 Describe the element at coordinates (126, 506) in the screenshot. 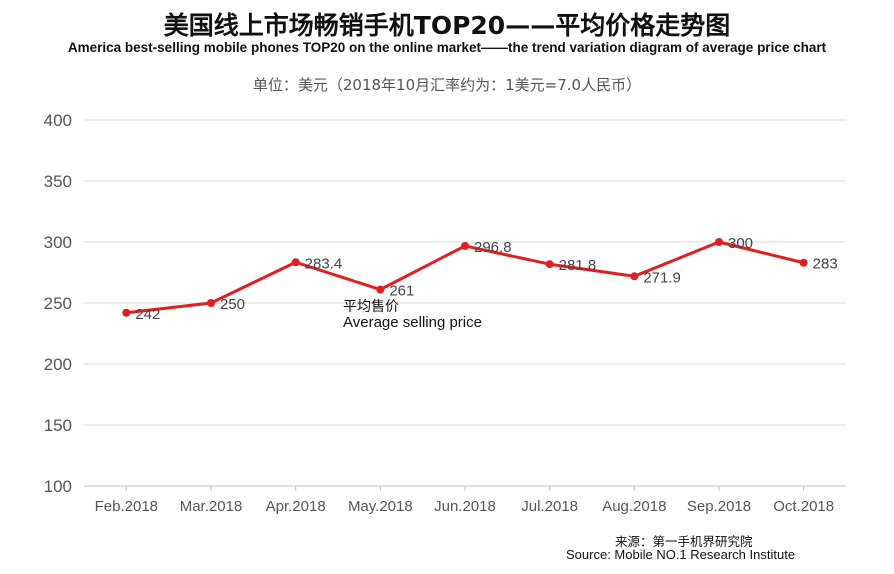

I see `x-tick-label: Feb.2018` at that location.